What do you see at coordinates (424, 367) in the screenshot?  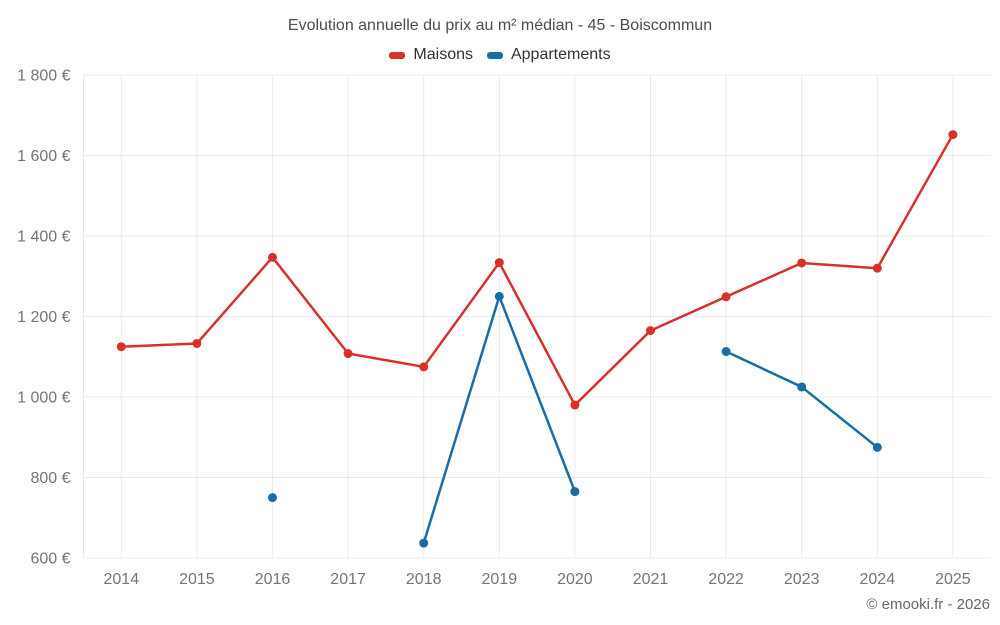 I see `maisons-point-2018` at bounding box center [424, 367].